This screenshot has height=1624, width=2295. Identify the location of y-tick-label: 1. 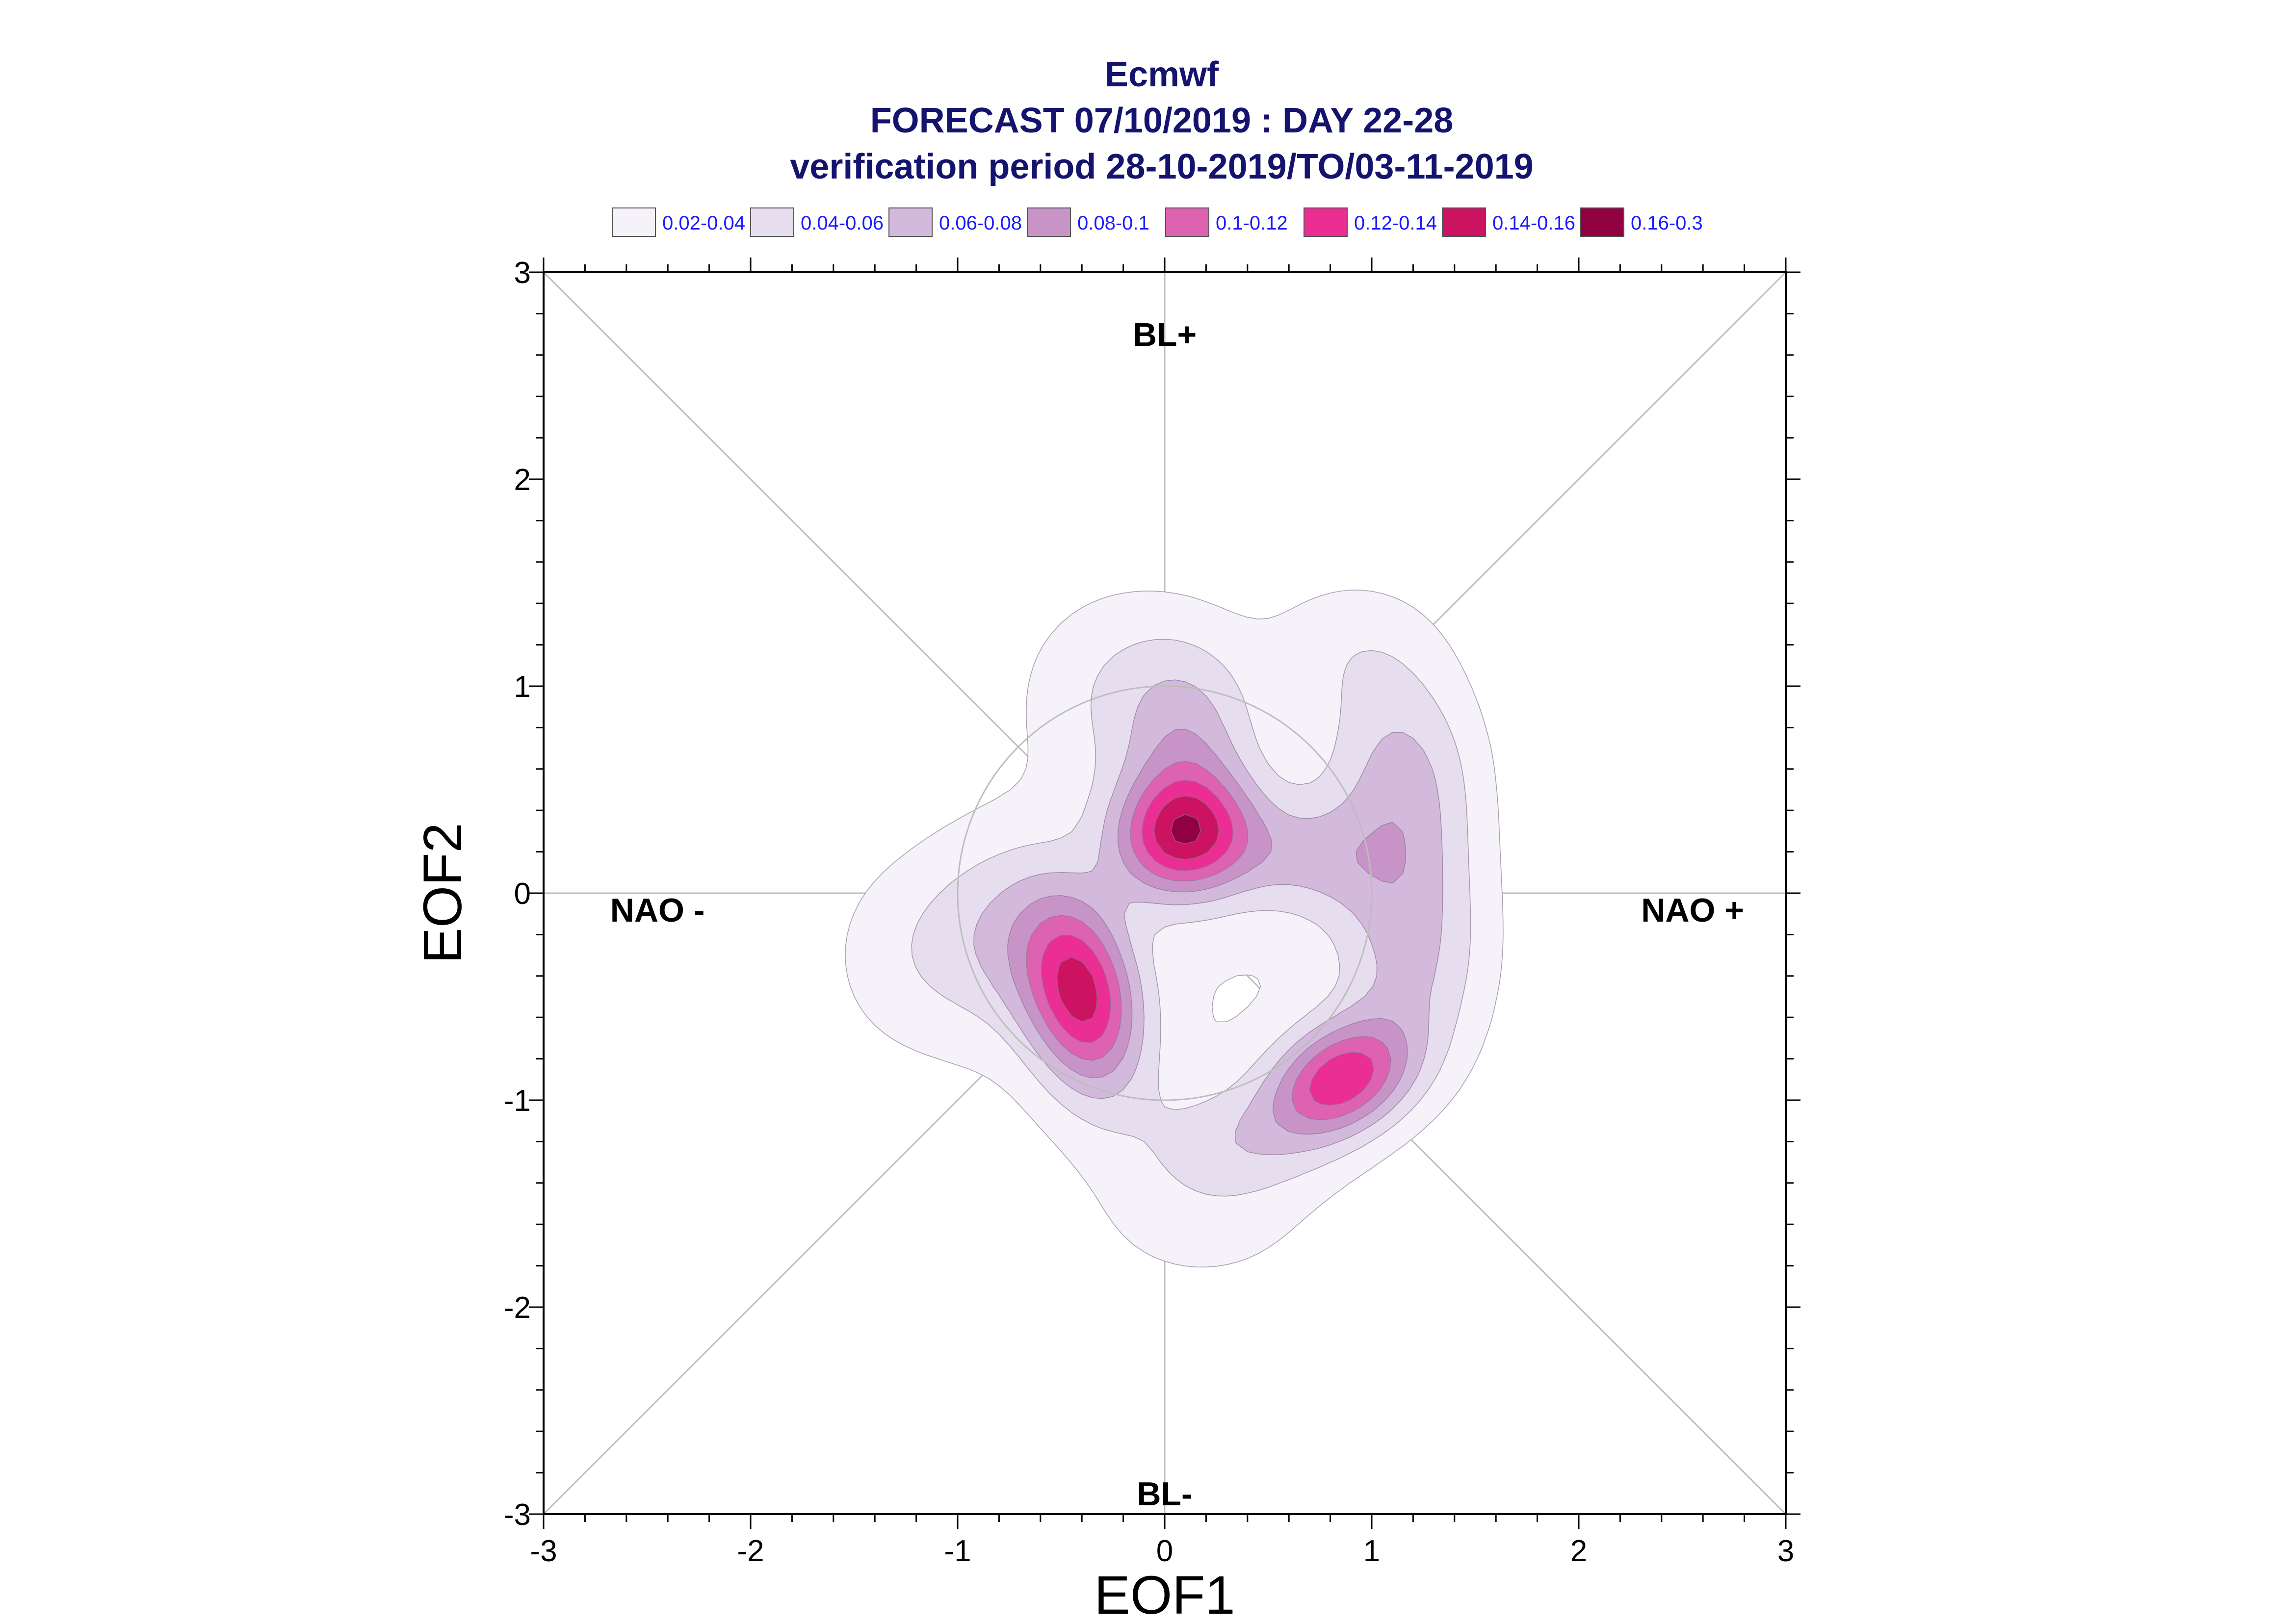
(522, 687).